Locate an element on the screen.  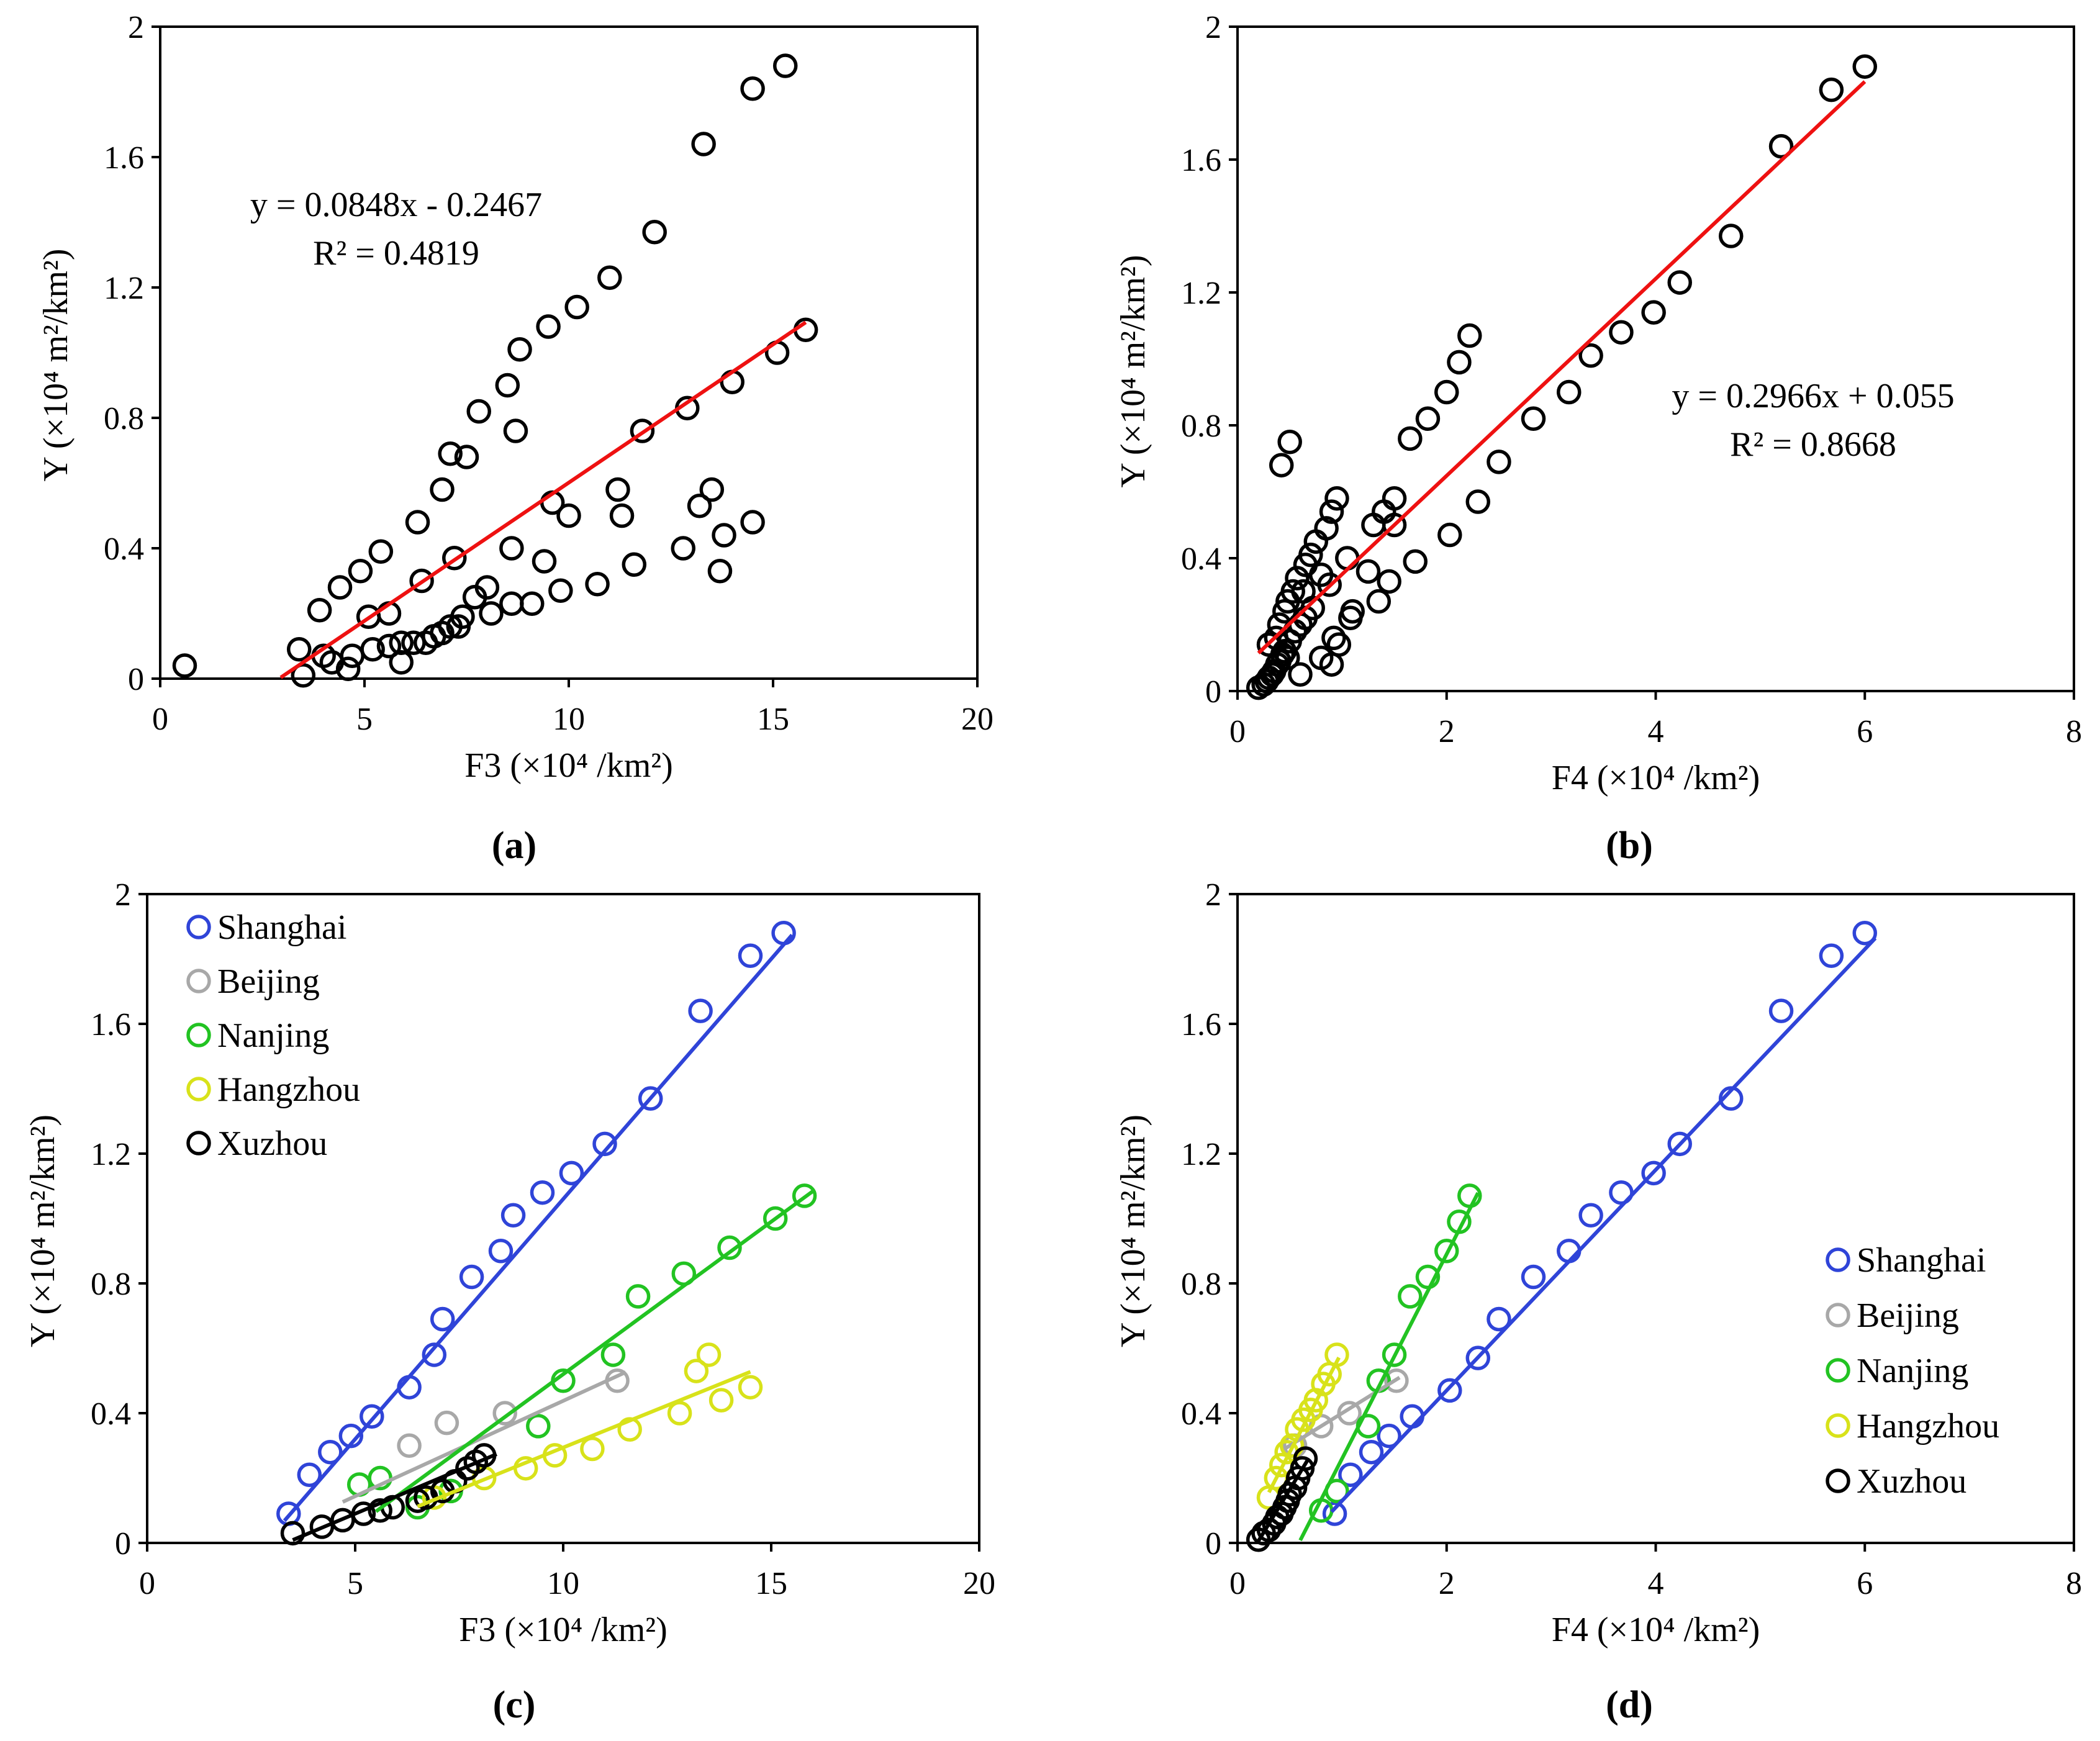
x-axis-label: F3 (×10⁴ /km²) is located at coordinates (563, 1630).